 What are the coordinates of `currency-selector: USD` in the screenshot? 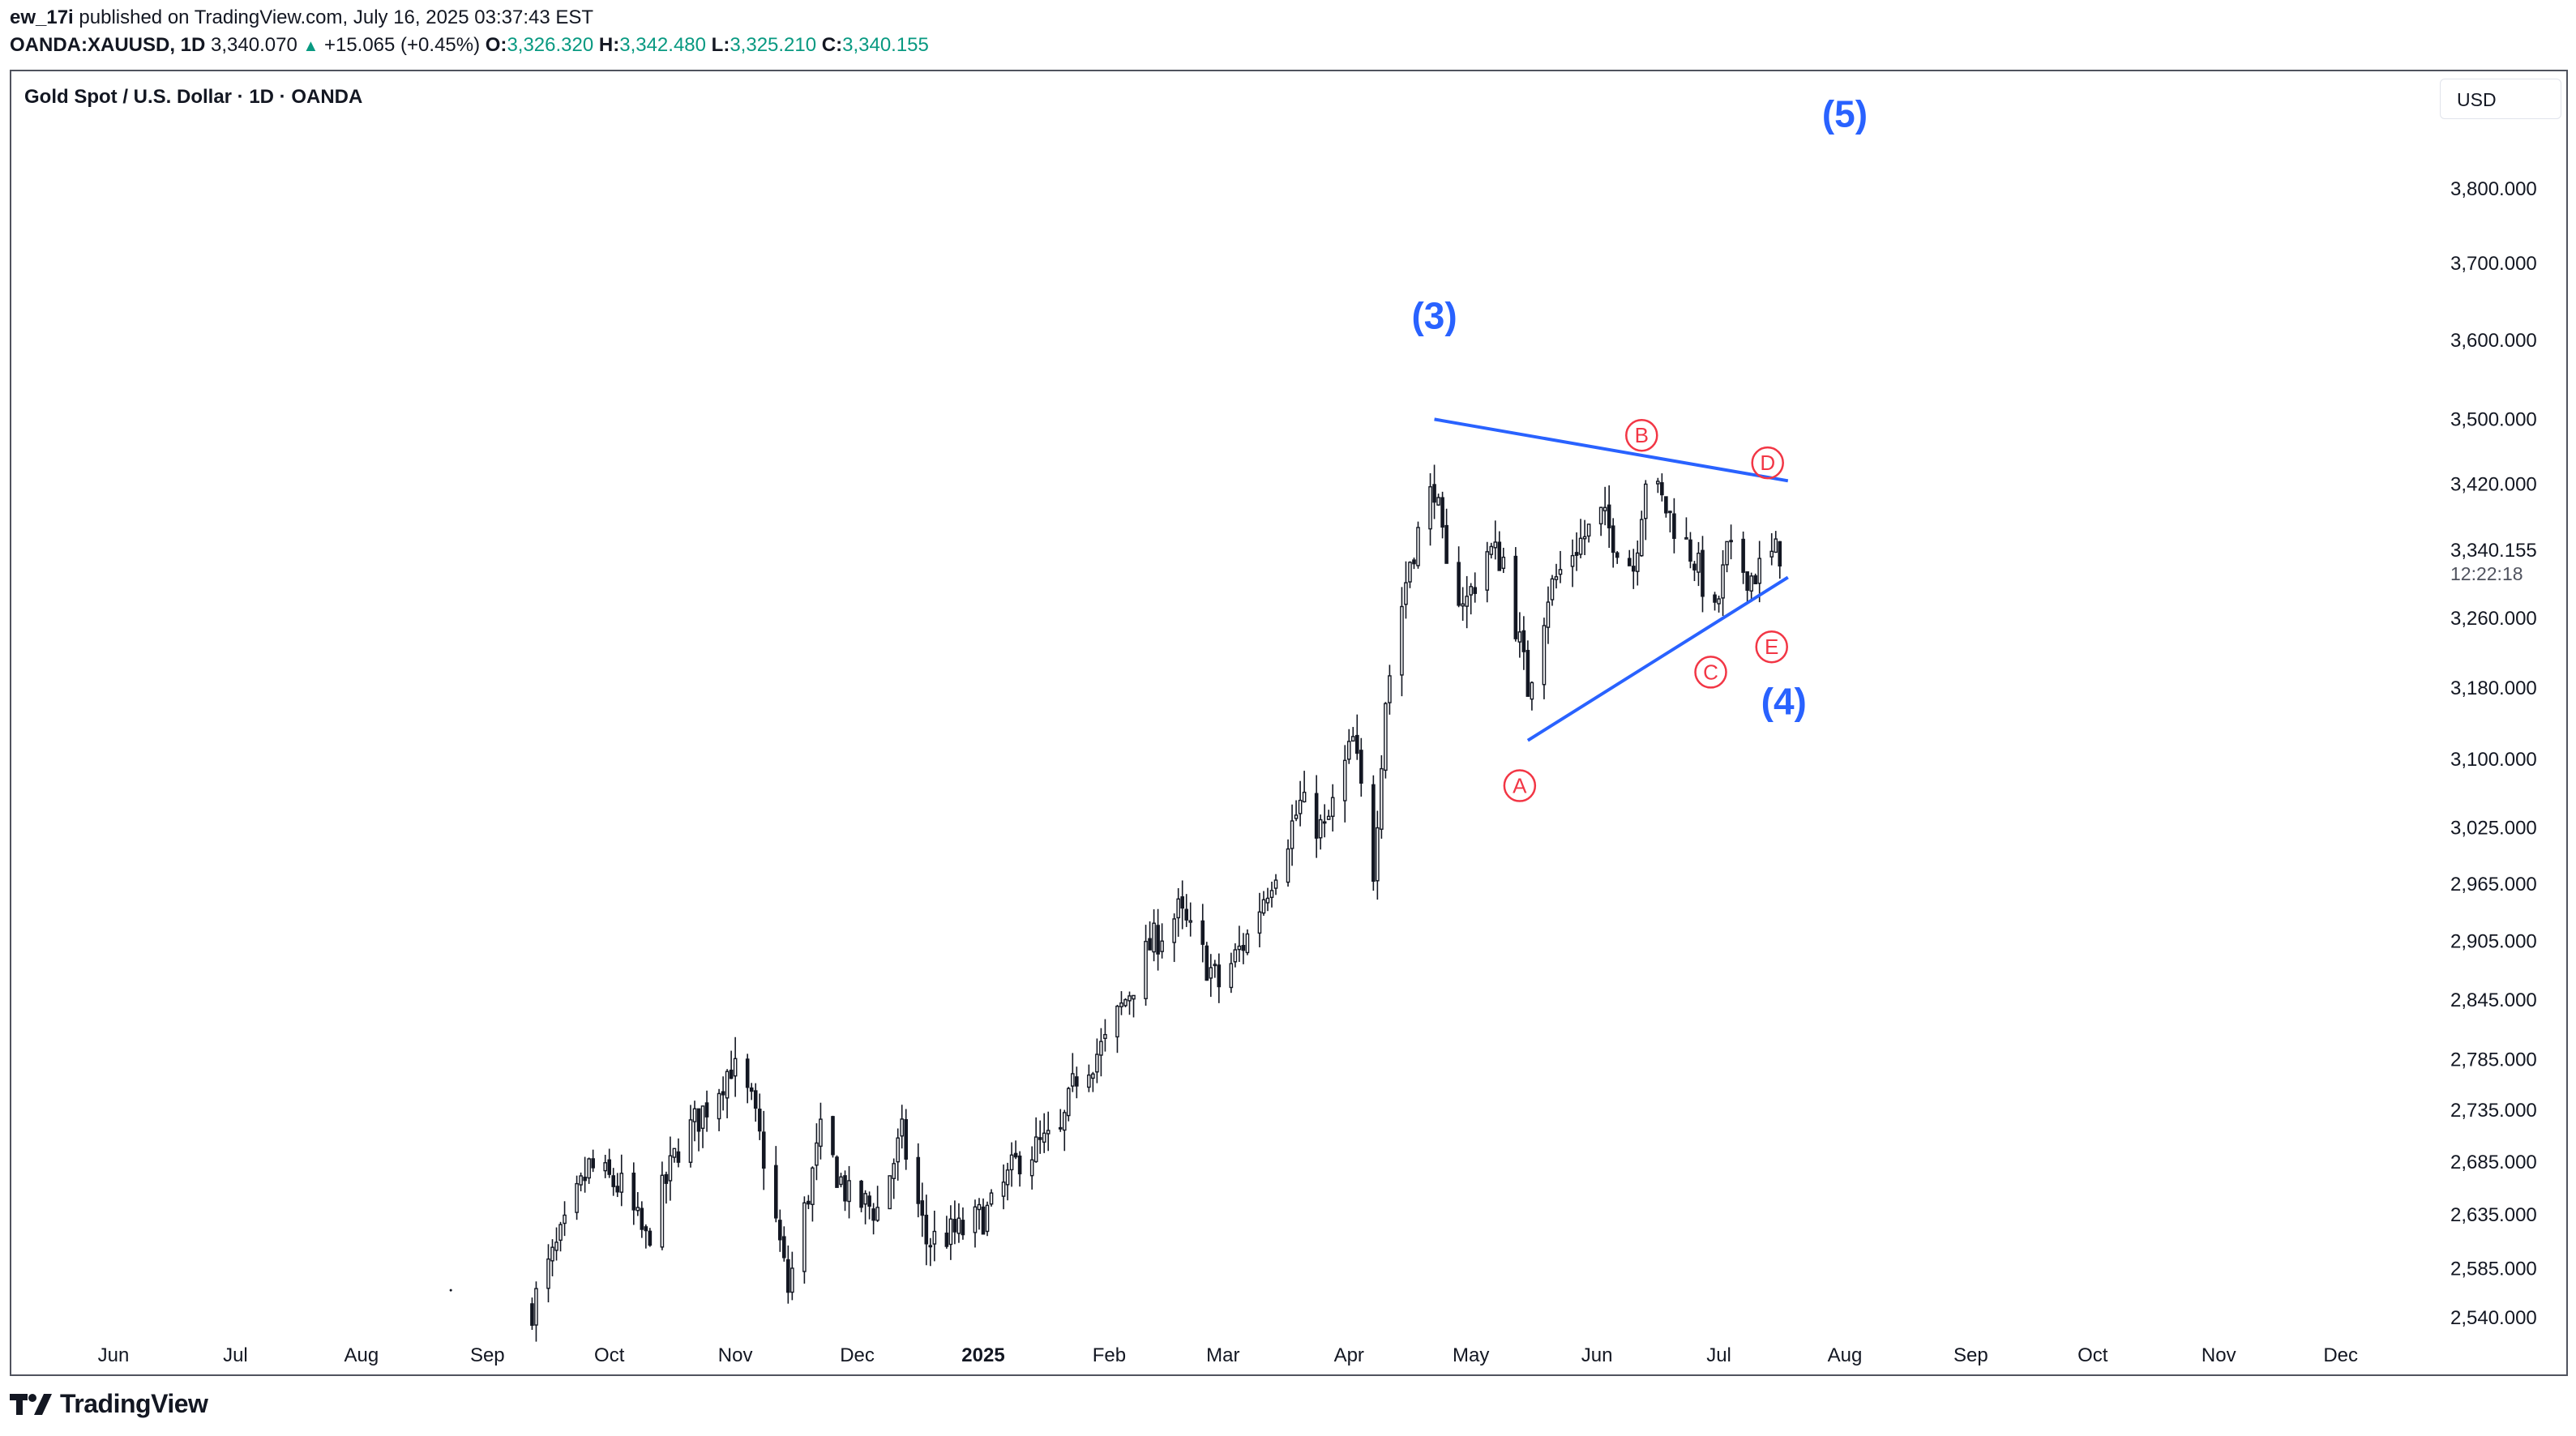 It's located at (2500, 99).